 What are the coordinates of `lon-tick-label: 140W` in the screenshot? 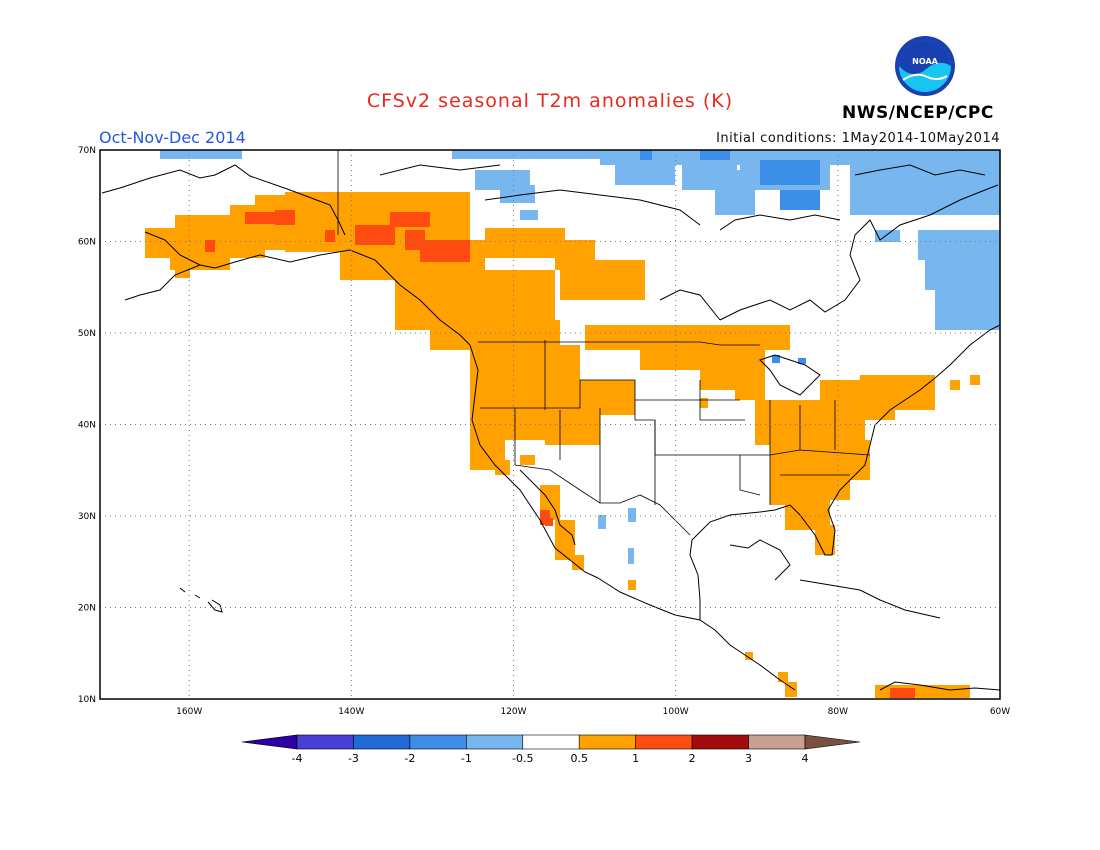 It's located at (351, 712).